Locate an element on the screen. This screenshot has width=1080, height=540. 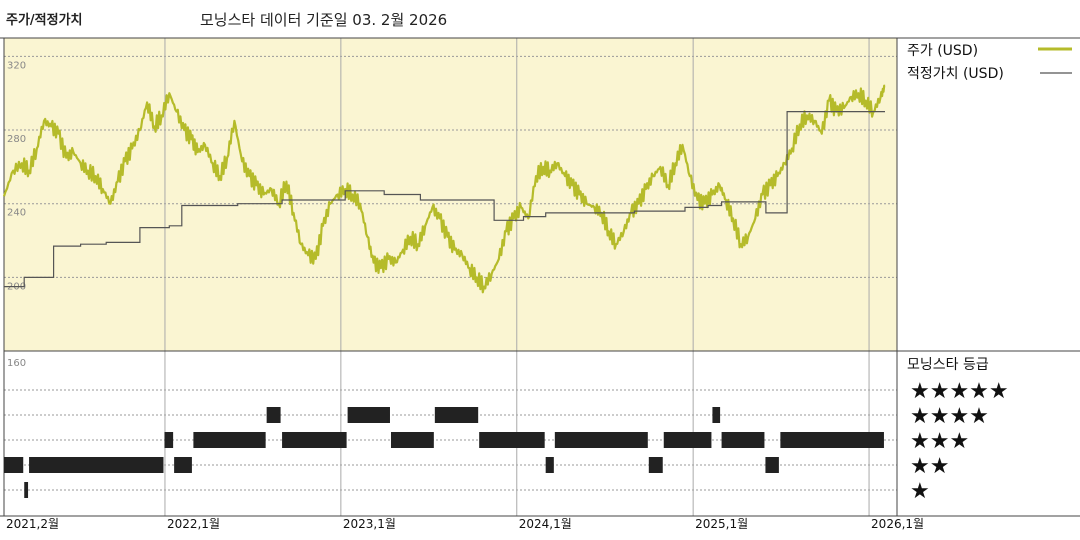
y-tick-label: 280 is located at coordinates (16, 139).